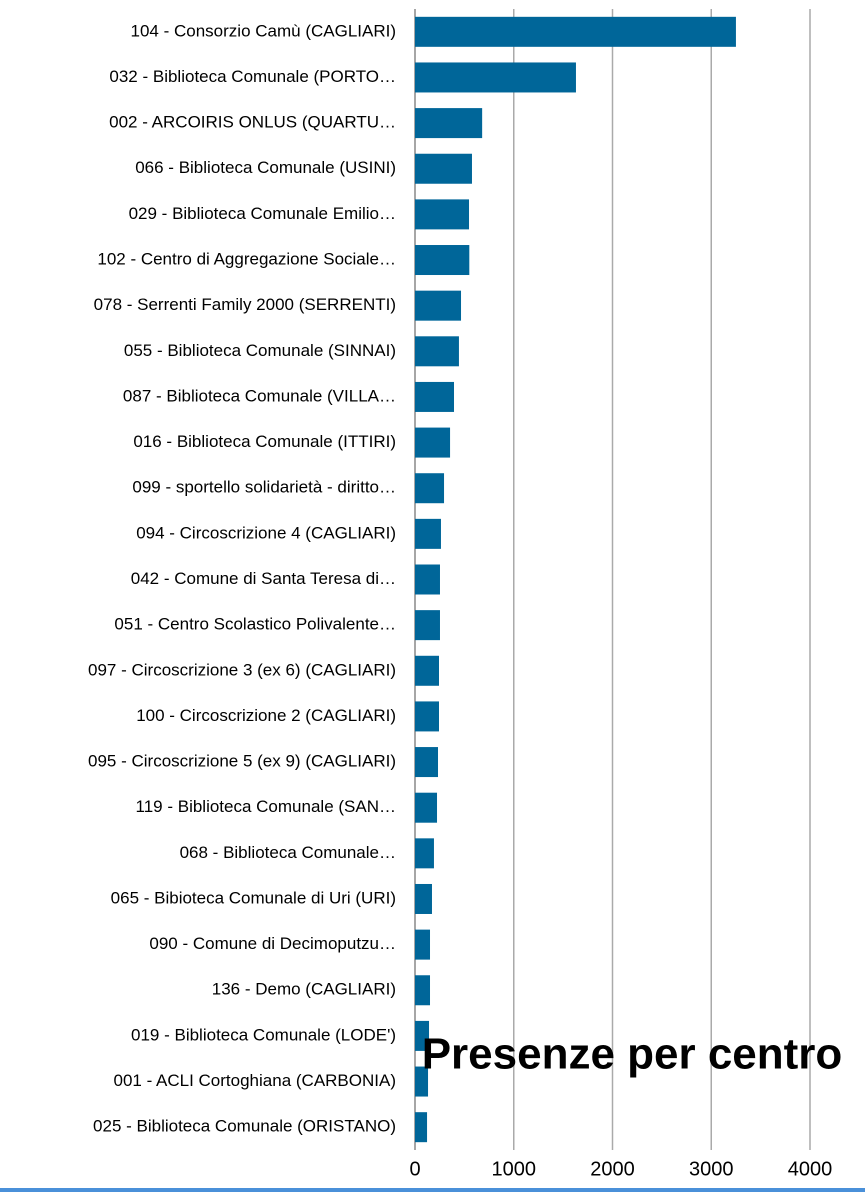 This screenshot has width=865, height=1194. What do you see at coordinates (244, 1126) in the screenshot?
I see `y-tick-label: 025 - Biblioteca Comunale (ORISTANO)` at bounding box center [244, 1126].